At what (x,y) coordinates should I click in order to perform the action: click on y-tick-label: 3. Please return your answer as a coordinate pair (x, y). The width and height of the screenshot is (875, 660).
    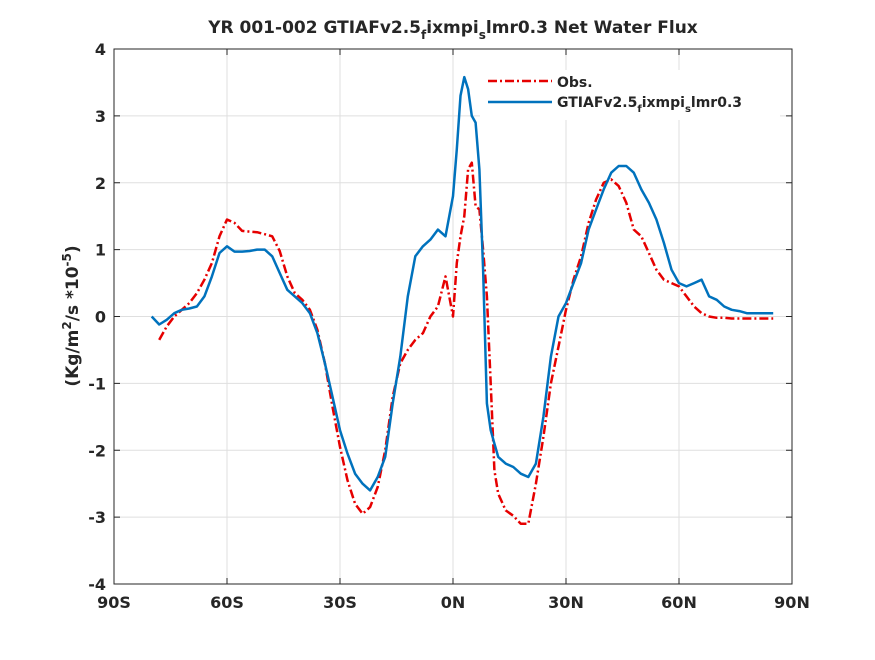
    Looking at the image, I should click on (100, 116).